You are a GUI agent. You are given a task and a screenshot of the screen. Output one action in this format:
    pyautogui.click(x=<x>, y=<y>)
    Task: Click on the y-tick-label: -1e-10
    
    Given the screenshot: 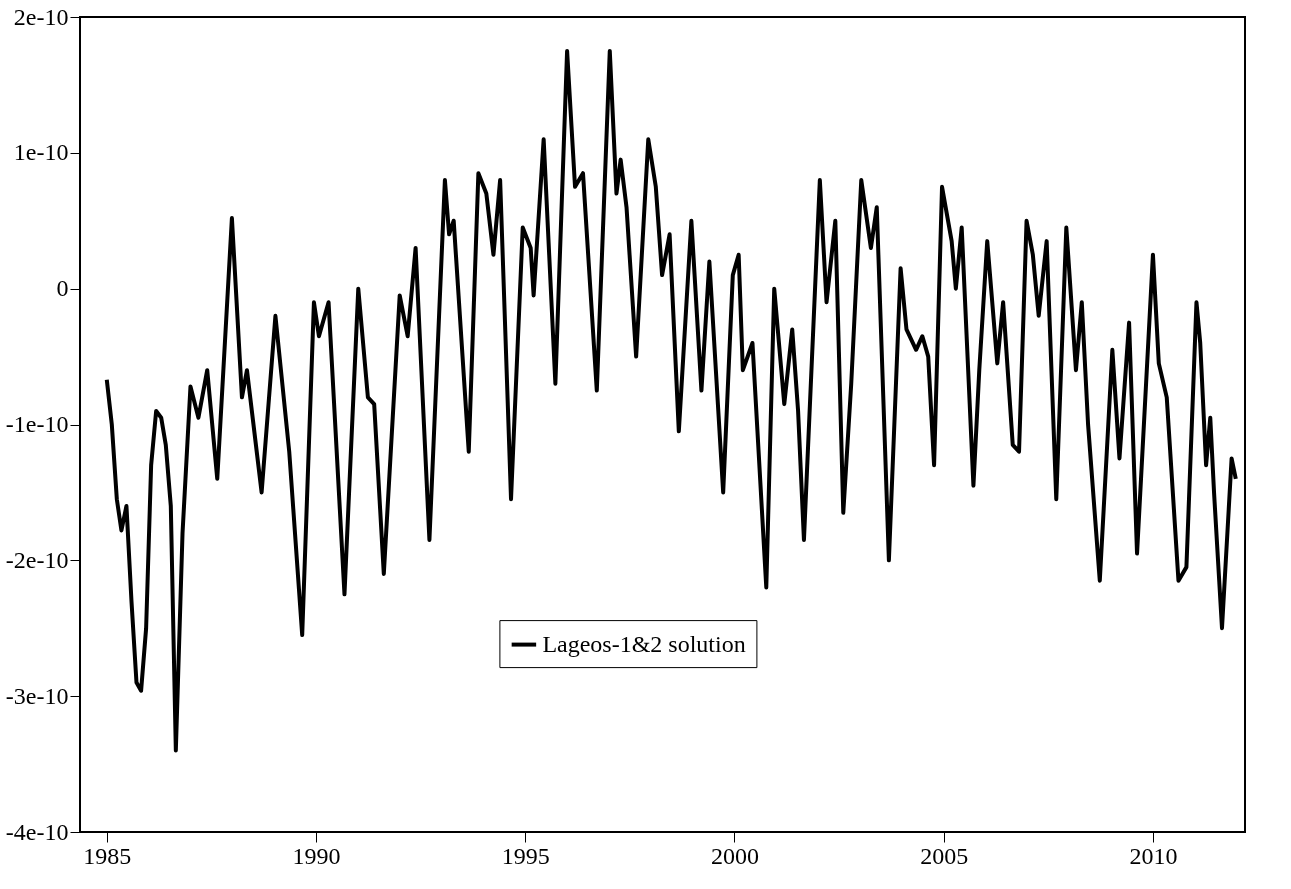 What is the action you would take?
    pyautogui.click(x=37, y=424)
    